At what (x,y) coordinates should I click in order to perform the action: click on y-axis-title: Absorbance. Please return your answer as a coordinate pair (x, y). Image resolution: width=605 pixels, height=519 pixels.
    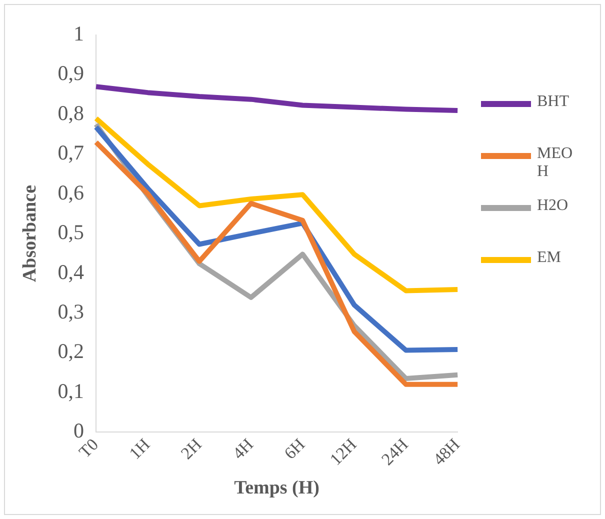
    Looking at the image, I should click on (29, 233).